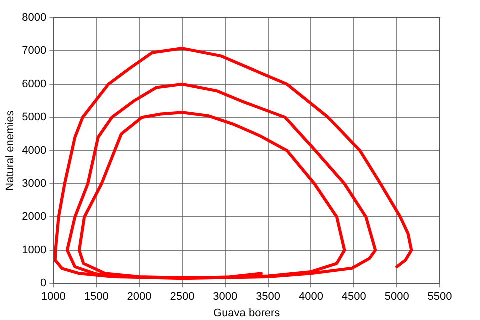  Describe the element at coordinates (34, 150) in the screenshot. I see `y-tick-label: 4000` at that location.